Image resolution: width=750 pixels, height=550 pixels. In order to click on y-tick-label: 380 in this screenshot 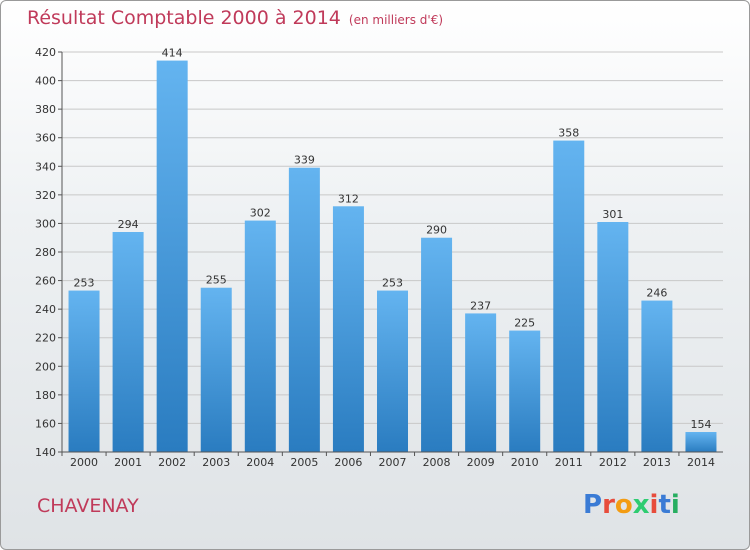, I will do `click(45, 109)`.